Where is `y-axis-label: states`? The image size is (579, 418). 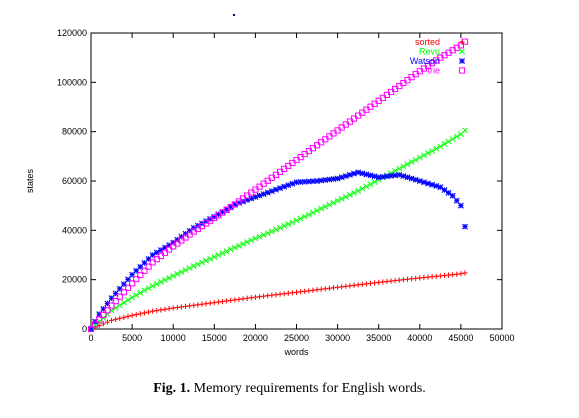 y-axis-label: states is located at coordinates (30, 180).